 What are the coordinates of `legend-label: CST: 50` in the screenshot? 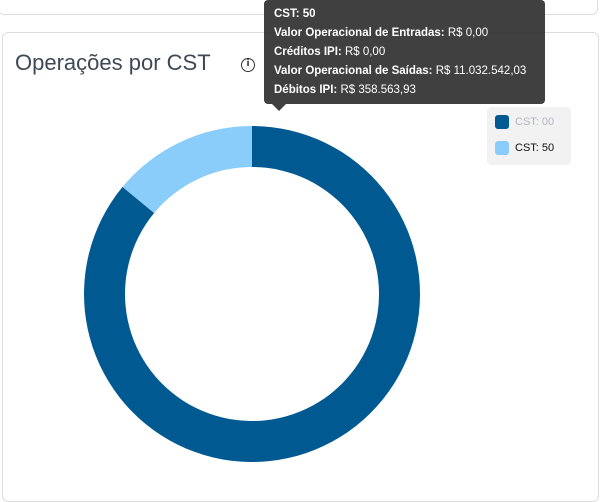 It's located at (535, 148).